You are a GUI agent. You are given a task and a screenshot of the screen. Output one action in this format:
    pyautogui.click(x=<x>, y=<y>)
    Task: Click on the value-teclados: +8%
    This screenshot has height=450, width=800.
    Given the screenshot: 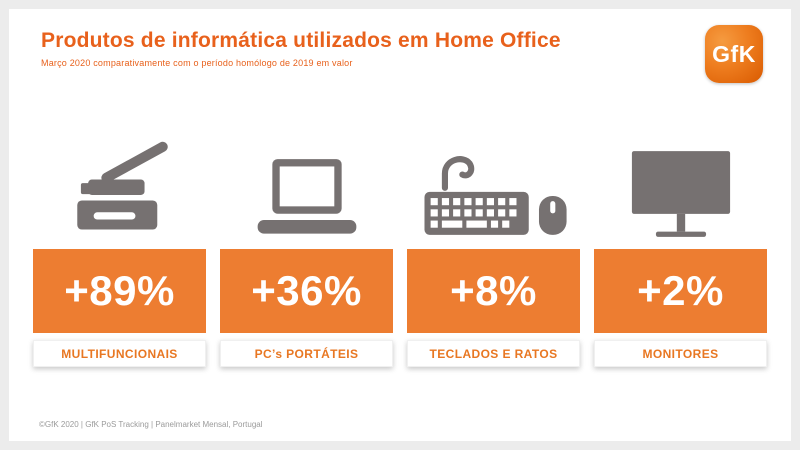 What is the action you would take?
    pyautogui.click(x=493, y=290)
    